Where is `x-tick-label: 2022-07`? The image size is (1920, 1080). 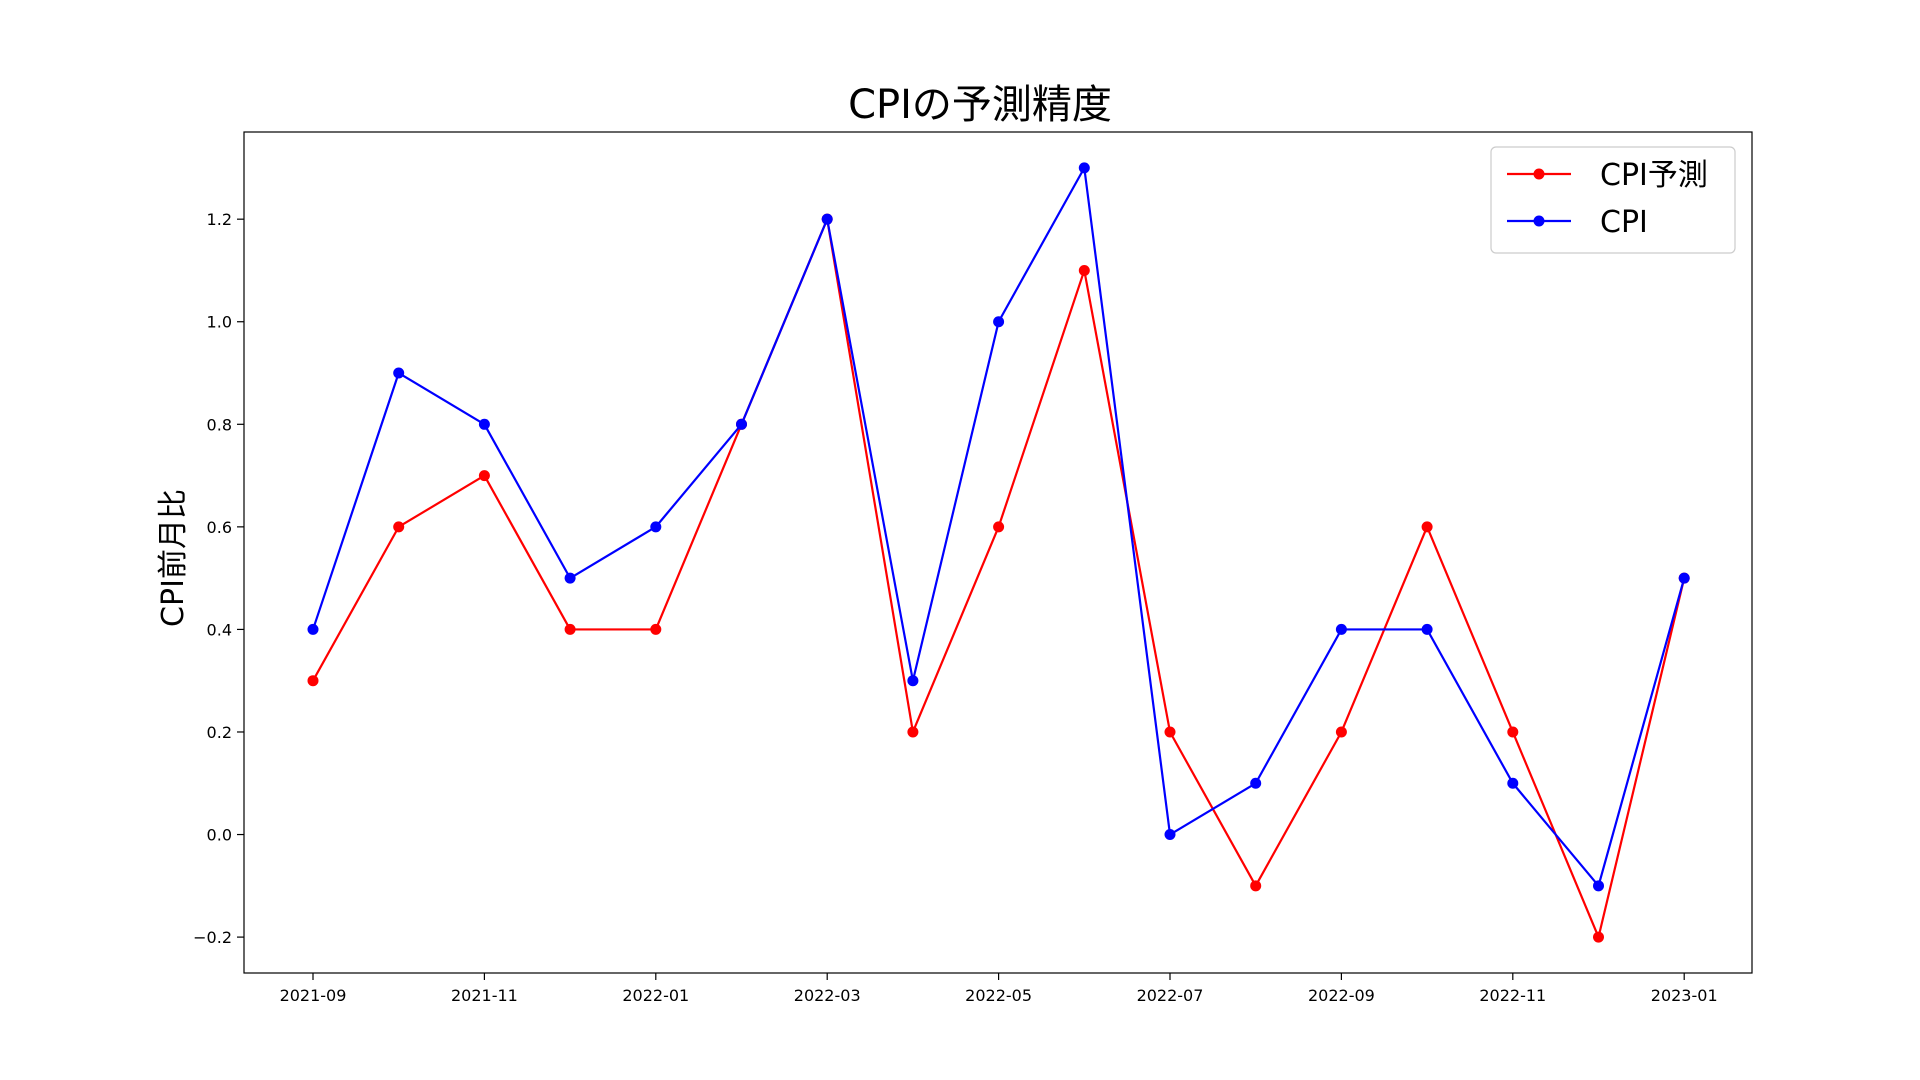 x-tick-label: 2022-07 is located at coordinates (1170, 995).